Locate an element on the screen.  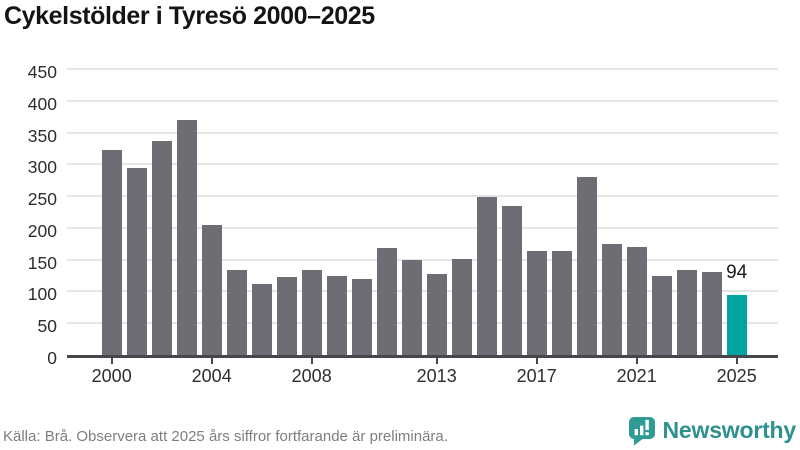
x-tick-label-2025: 2025 is located at coordinates (736, 376).